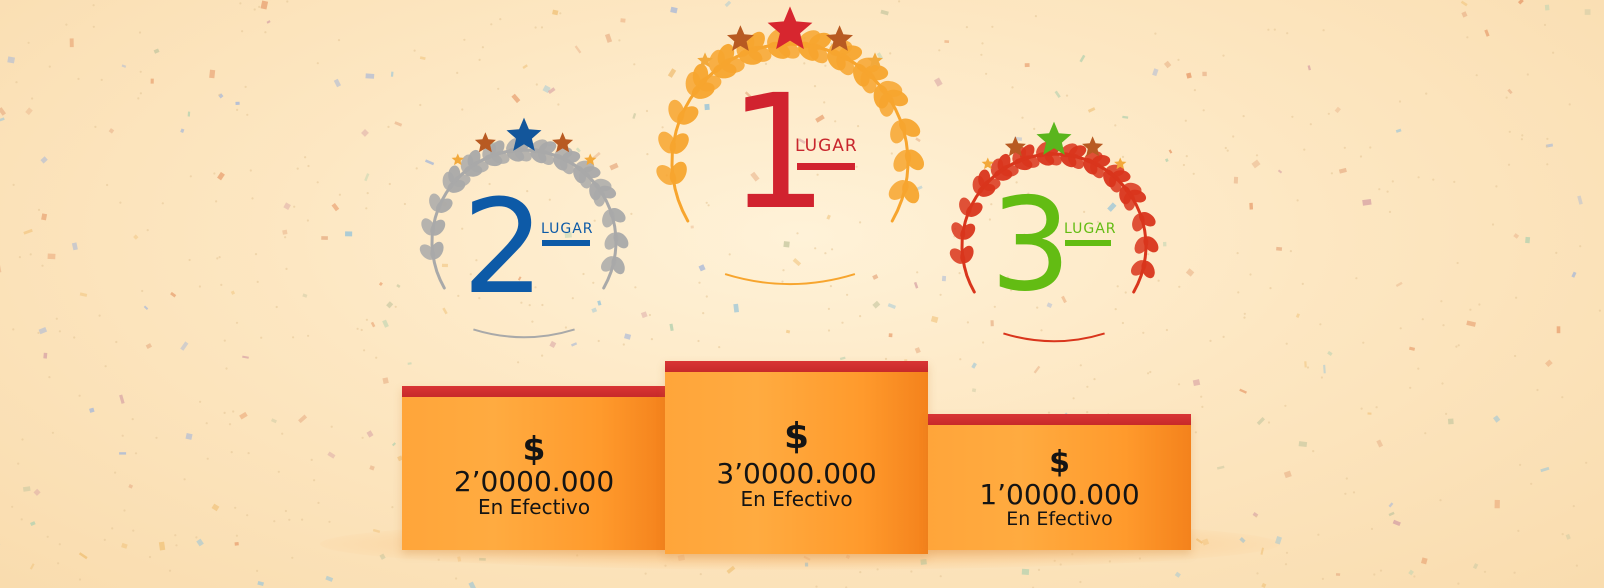 This screenshot has height=588, width=1604. I want to click on tiny-star-icon, so click(875, 60).